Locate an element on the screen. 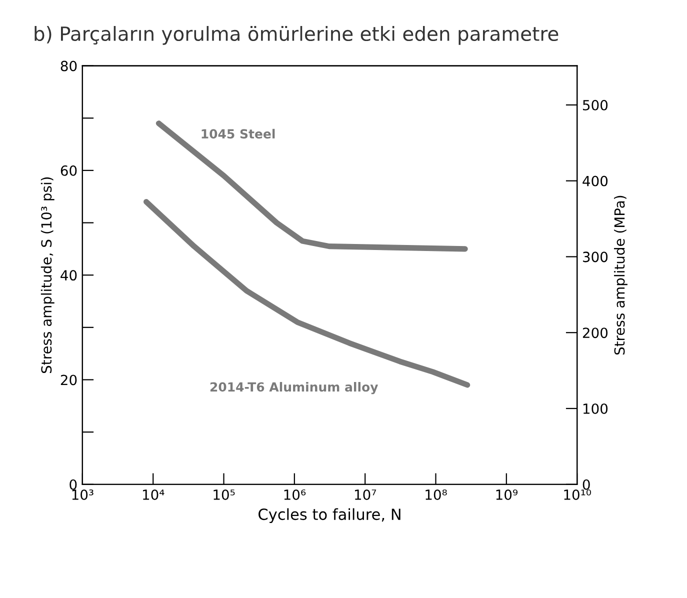 Image resolution: width=687 pixels, height=598 pixels. y2-tick-label: 500 is located at coordinates (595, 105).